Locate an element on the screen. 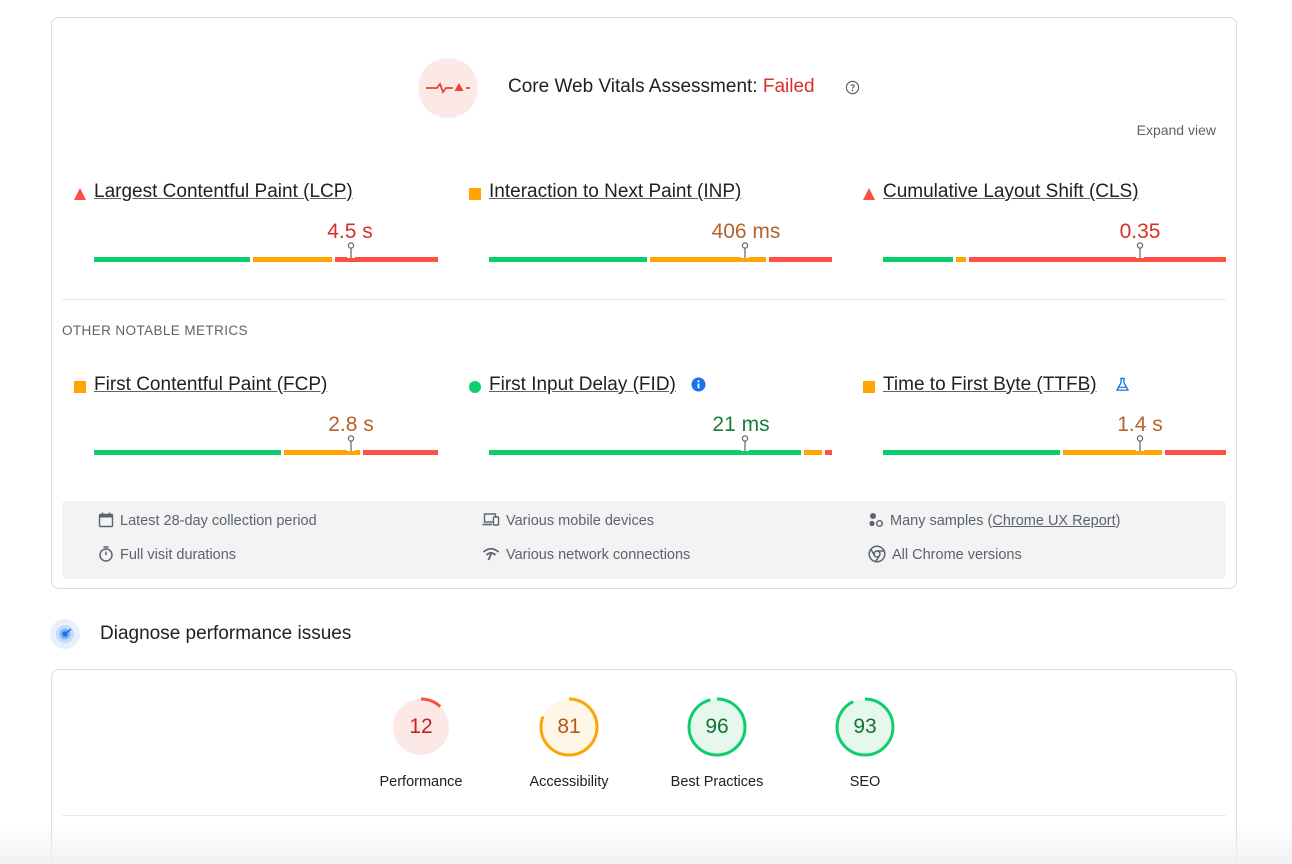 The width and height of the screenshot is (1292, 864). chrome-icon is located at coordinates (877, 554).